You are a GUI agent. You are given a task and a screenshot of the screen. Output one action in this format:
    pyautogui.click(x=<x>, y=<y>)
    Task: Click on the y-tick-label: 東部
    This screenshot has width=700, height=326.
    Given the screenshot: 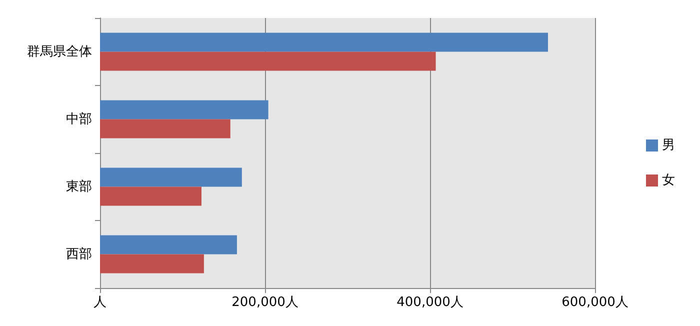 What is the action you would take?
    pyautogui.click(x=79, y=186)
    